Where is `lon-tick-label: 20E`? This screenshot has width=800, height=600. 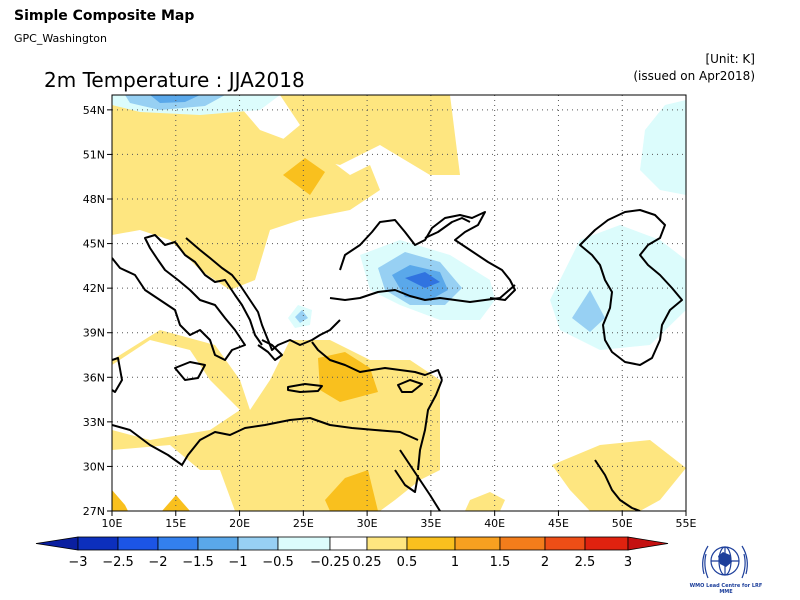 lon-tick-label: 20E is located at coordinates (239, 523).